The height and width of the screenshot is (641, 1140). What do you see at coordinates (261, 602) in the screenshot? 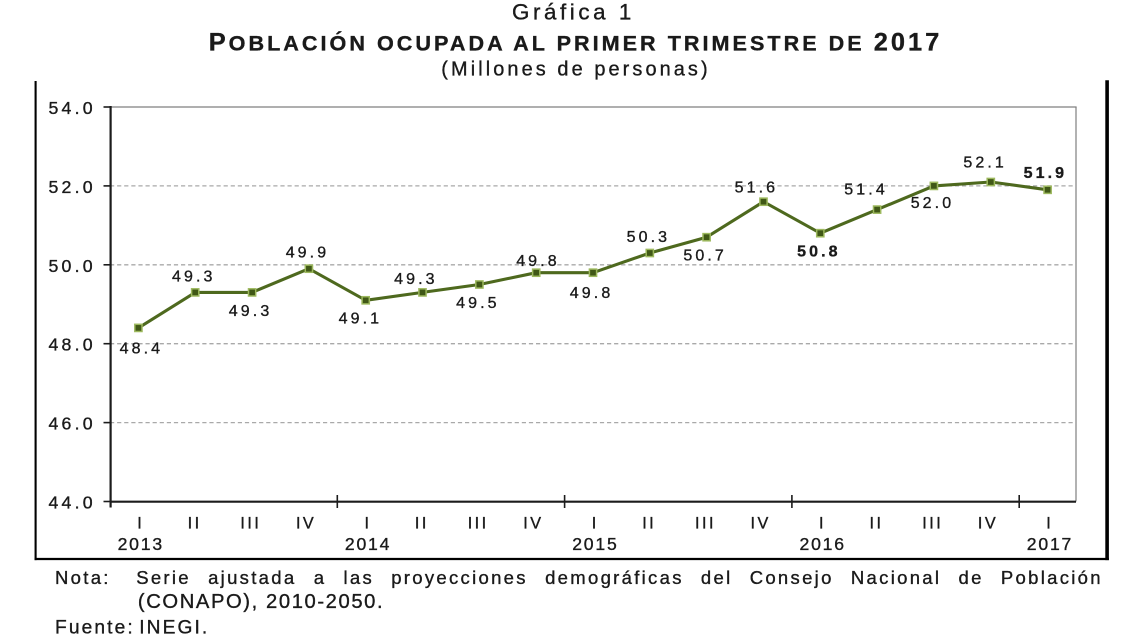
I see `svg-text: (CONAPO), 2010-2050.` at bounding box center [261, 602].